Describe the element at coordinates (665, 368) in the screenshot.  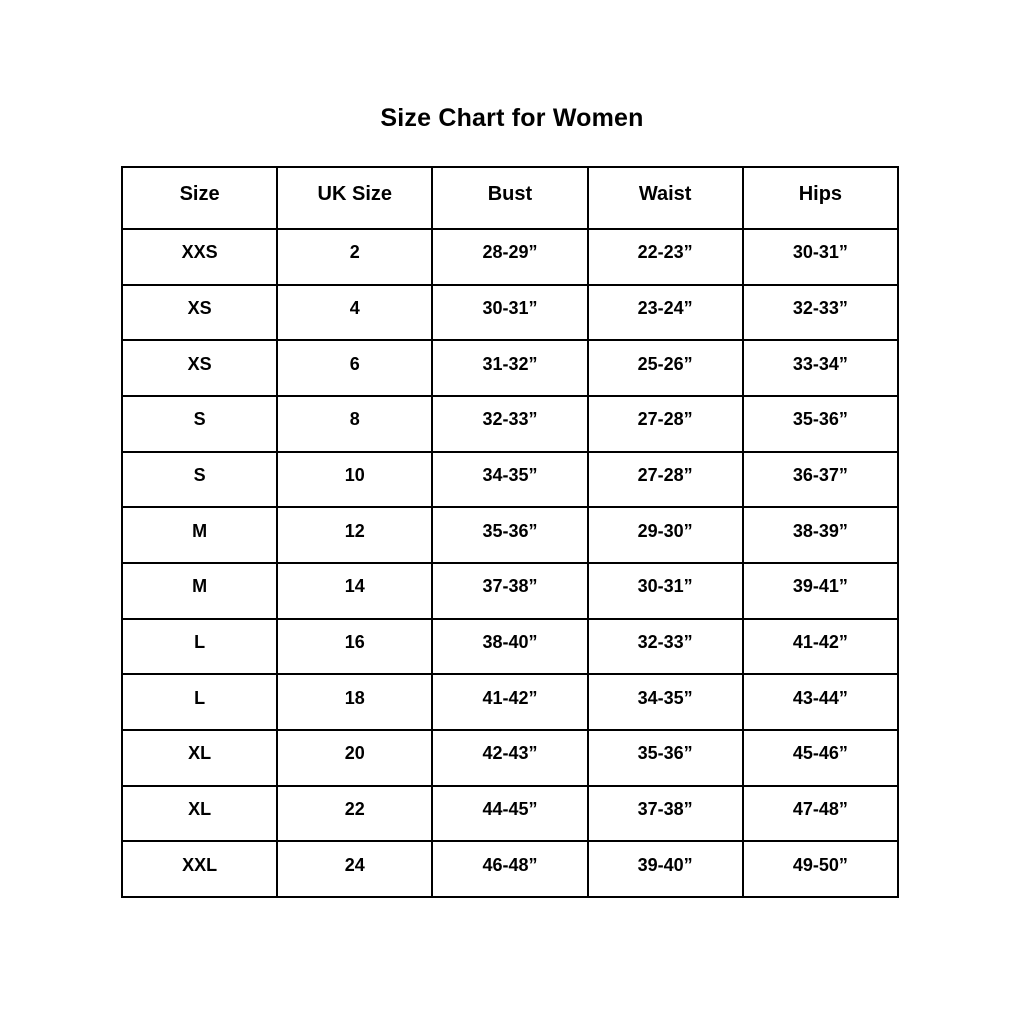
I see `table-cell: 25-26”` at that location.